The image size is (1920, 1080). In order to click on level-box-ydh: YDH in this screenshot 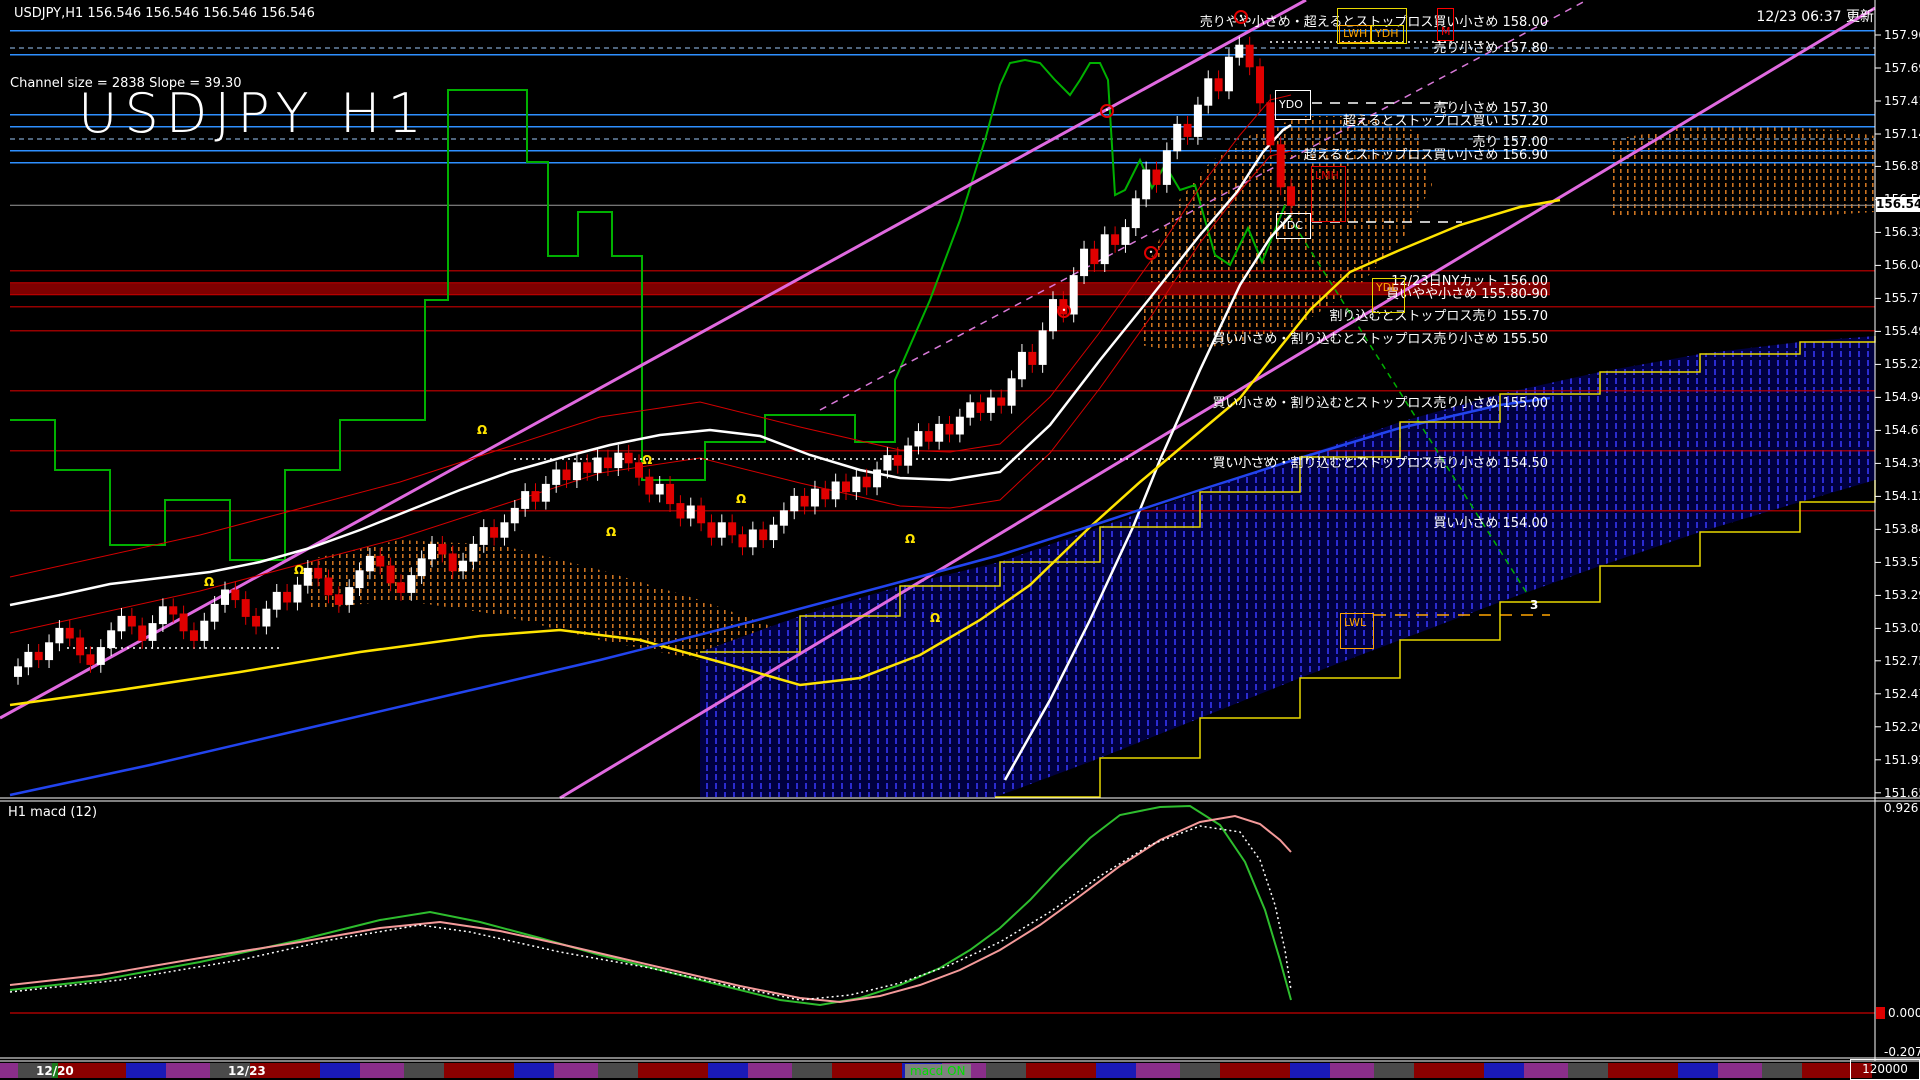, I will do `click(1387, 34)`.